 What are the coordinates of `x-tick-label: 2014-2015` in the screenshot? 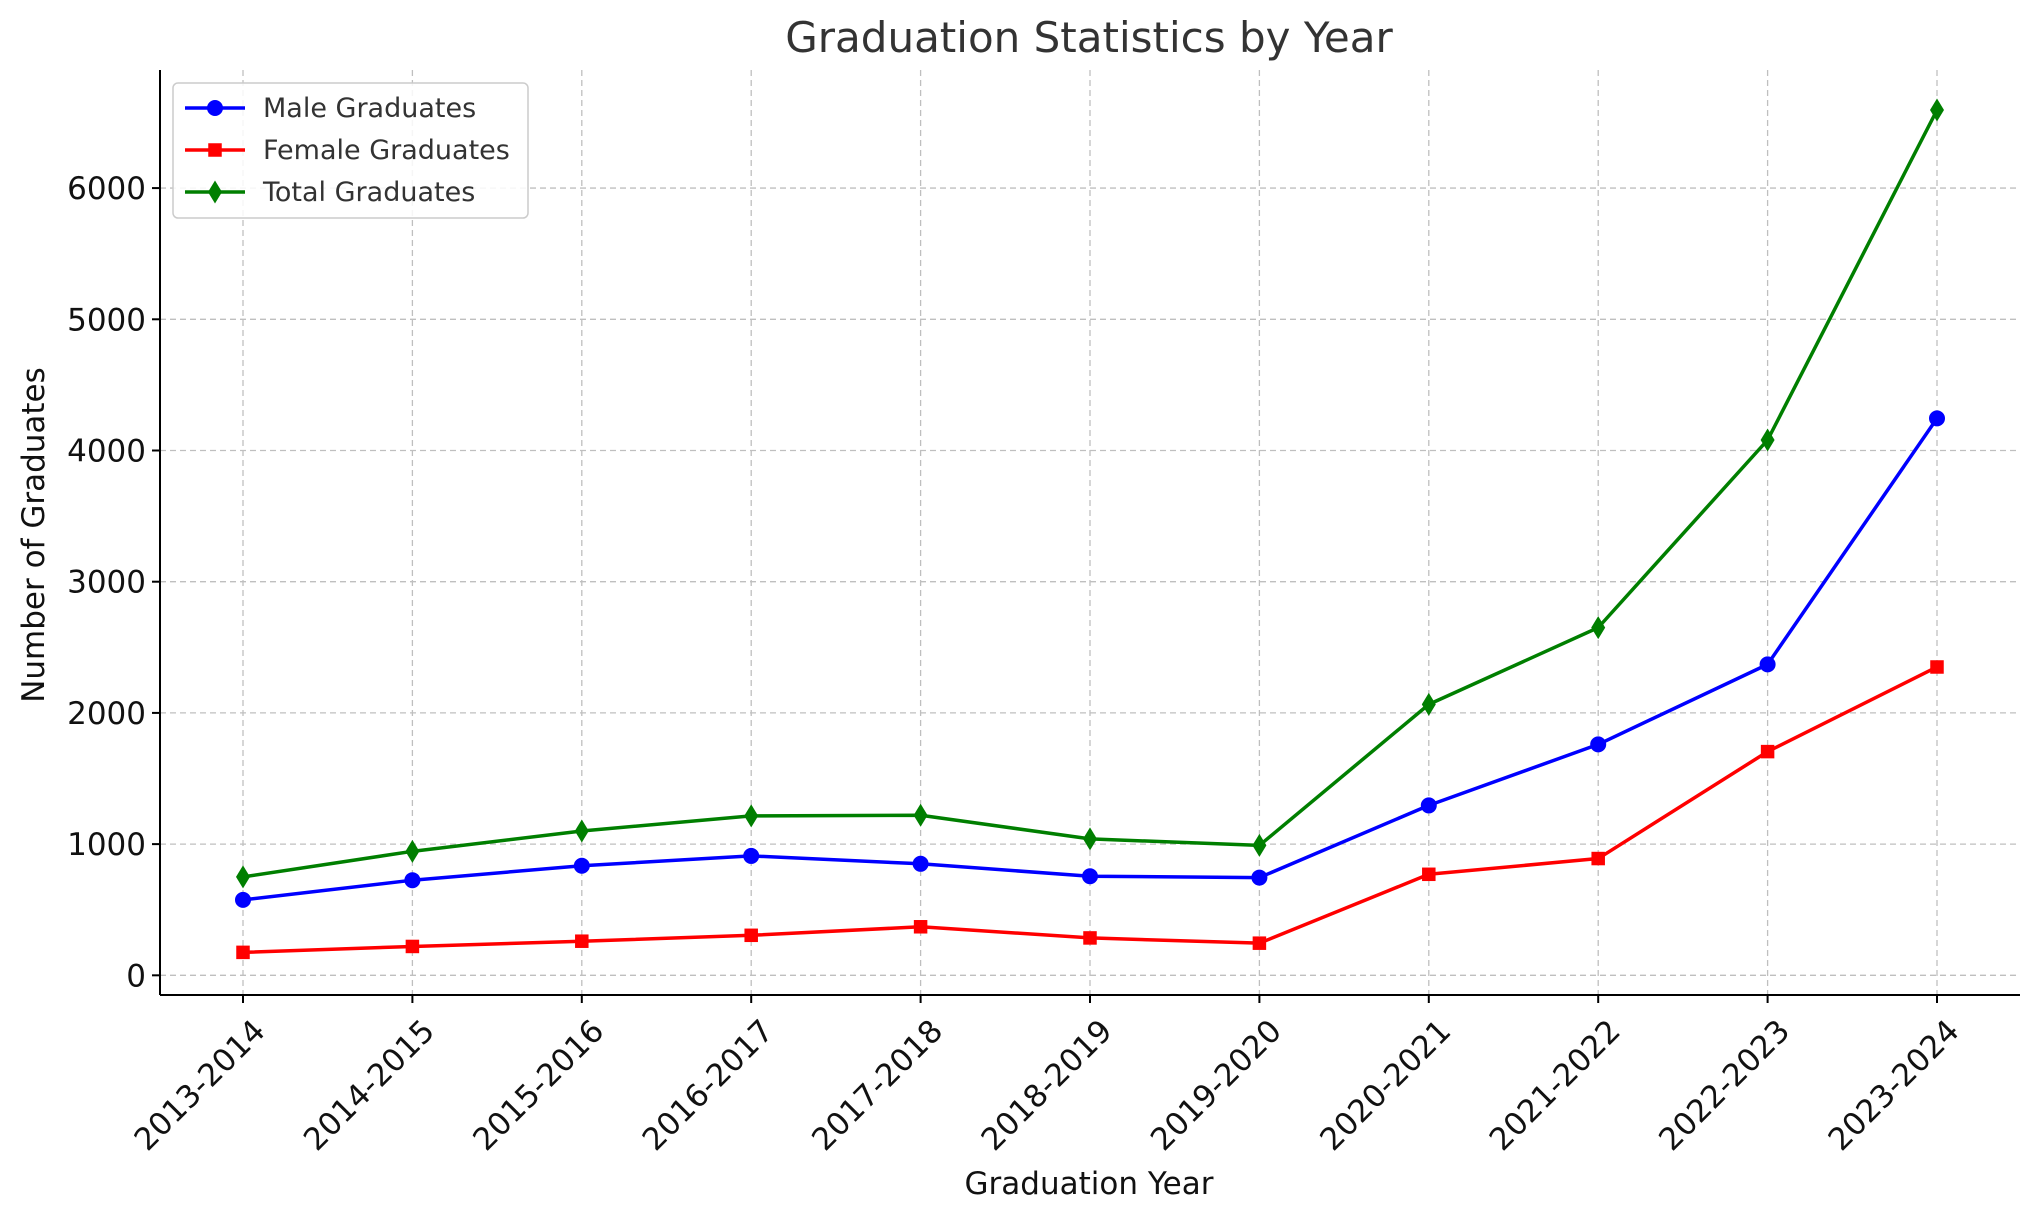 It's located at (369, 1085).